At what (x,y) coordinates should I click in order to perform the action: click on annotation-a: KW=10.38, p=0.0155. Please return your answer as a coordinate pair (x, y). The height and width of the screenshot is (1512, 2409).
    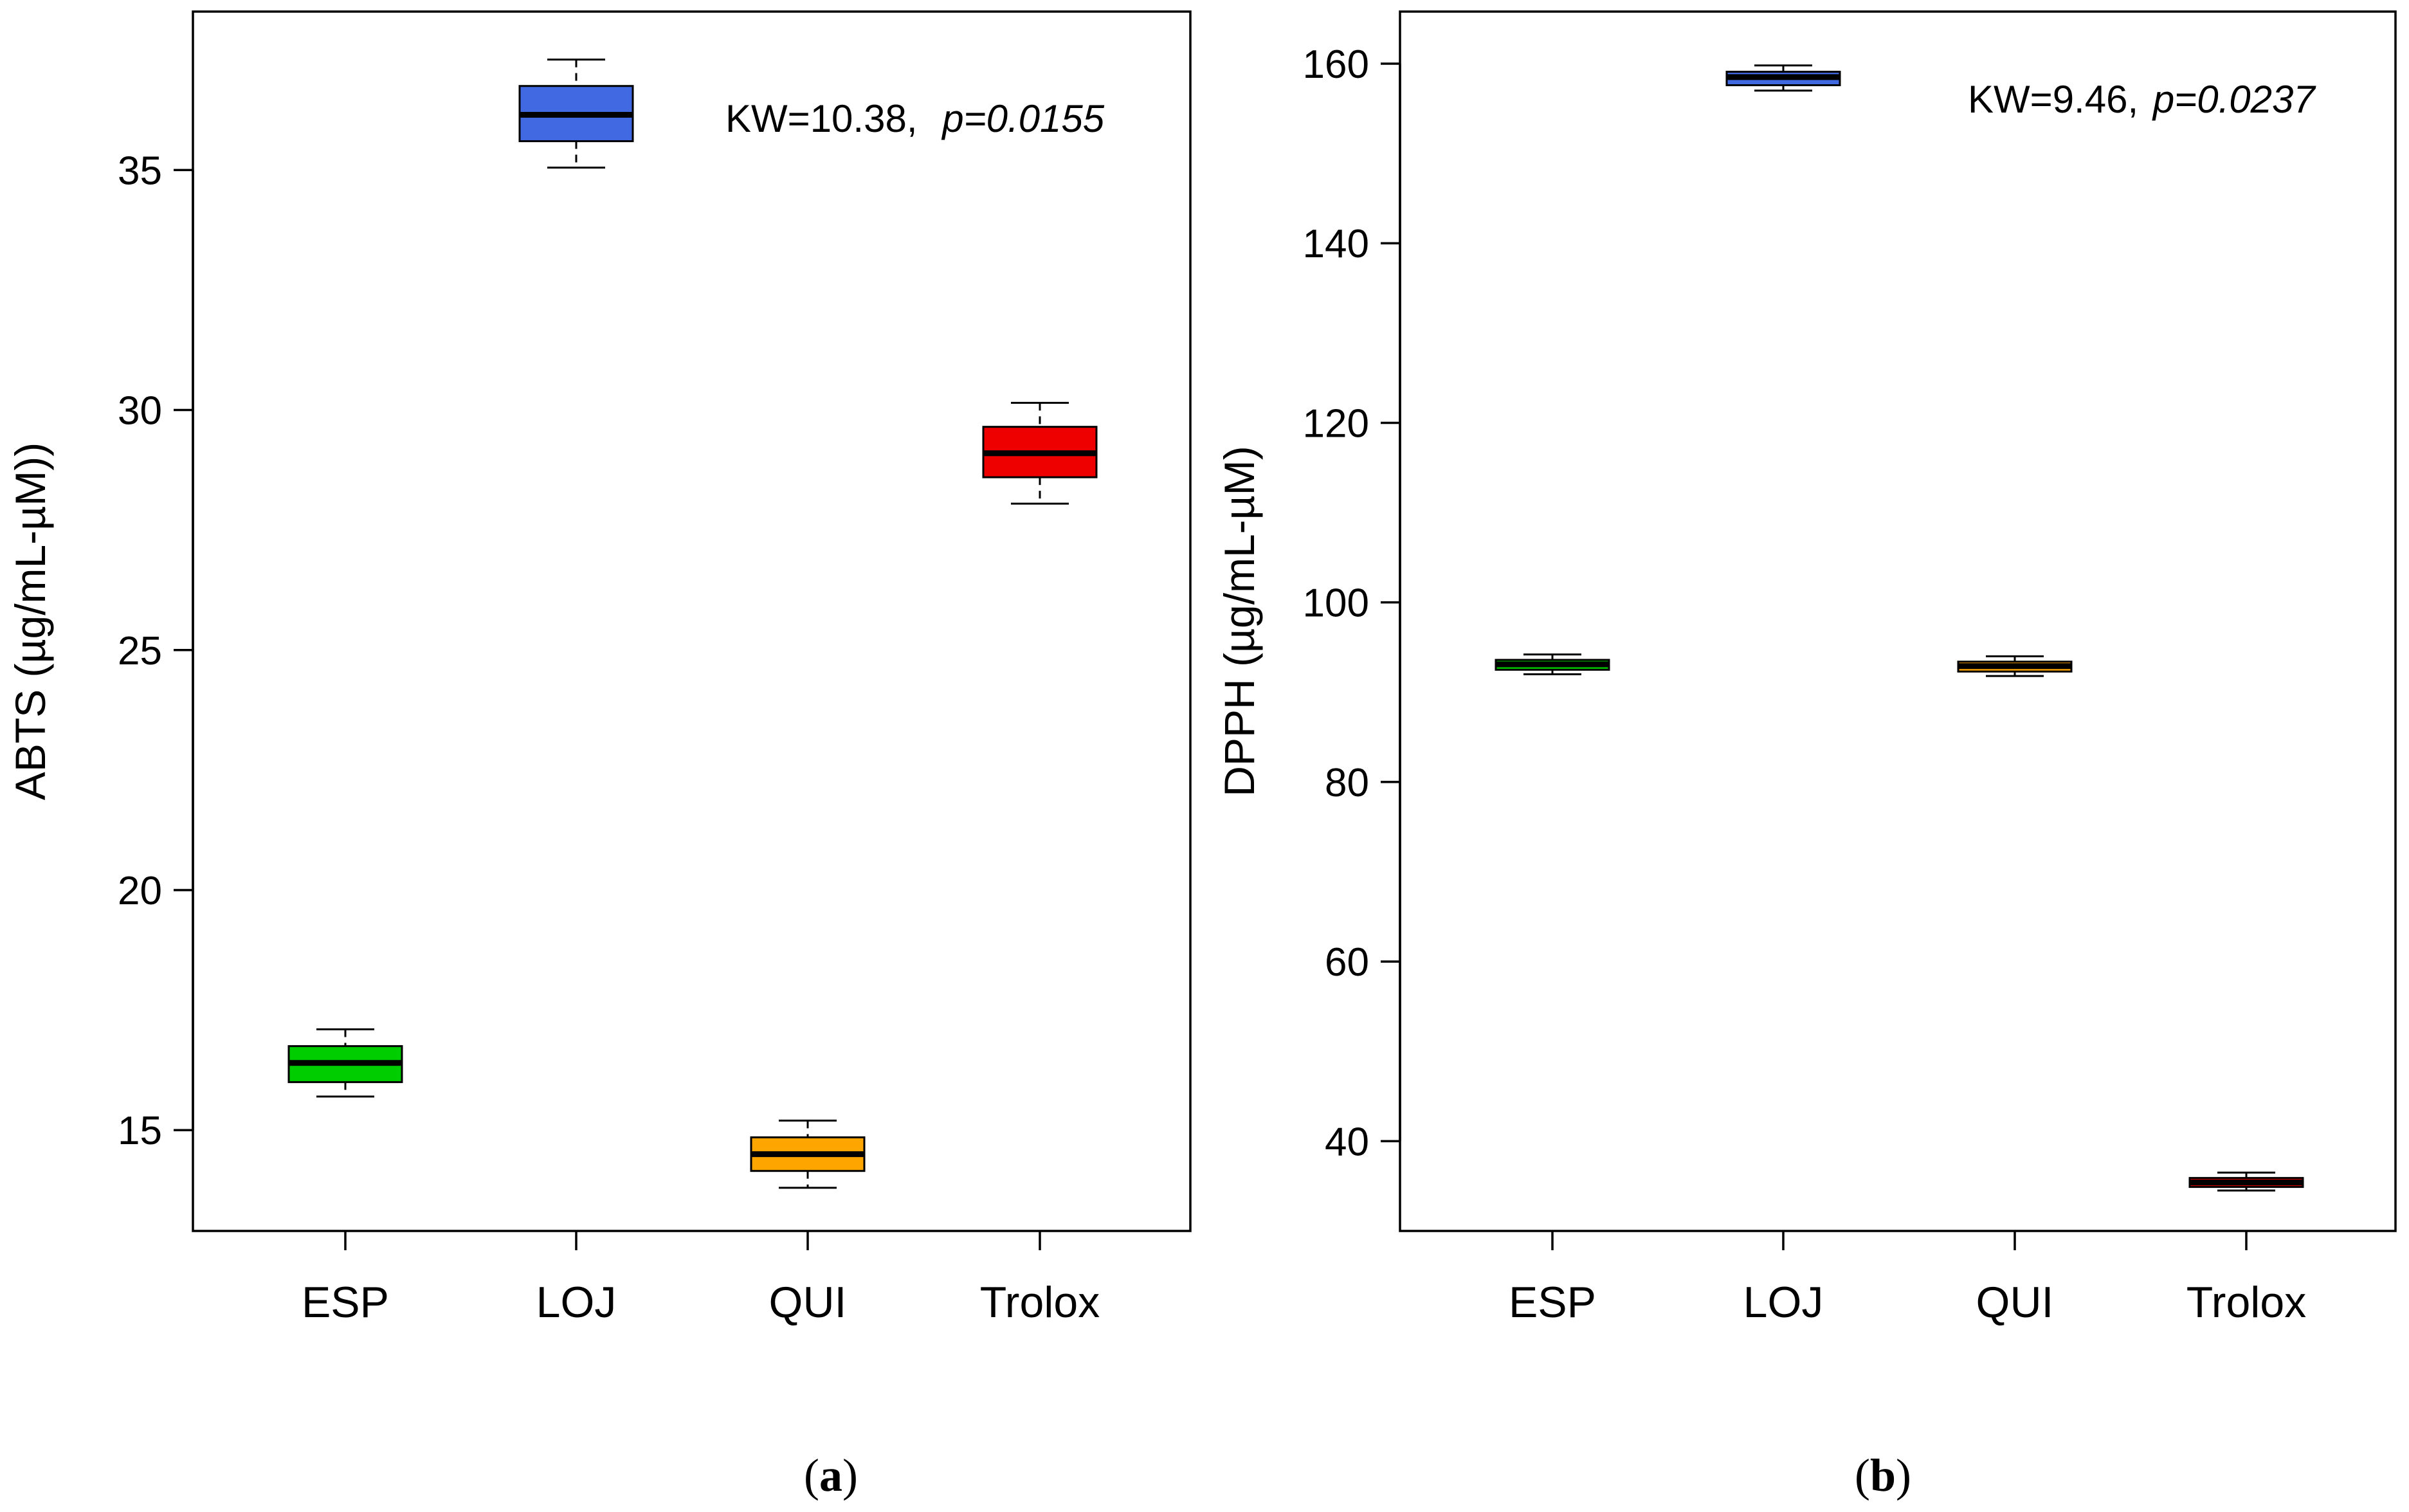
    Looking at the image, I should click on (915, 118).